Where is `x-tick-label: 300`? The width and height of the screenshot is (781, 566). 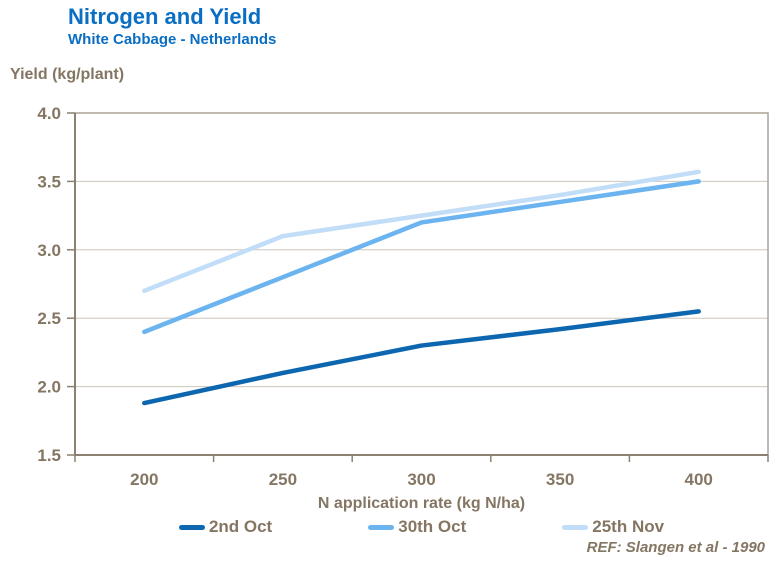 x-tick-label: 300 is located at coordinates (421, 479).